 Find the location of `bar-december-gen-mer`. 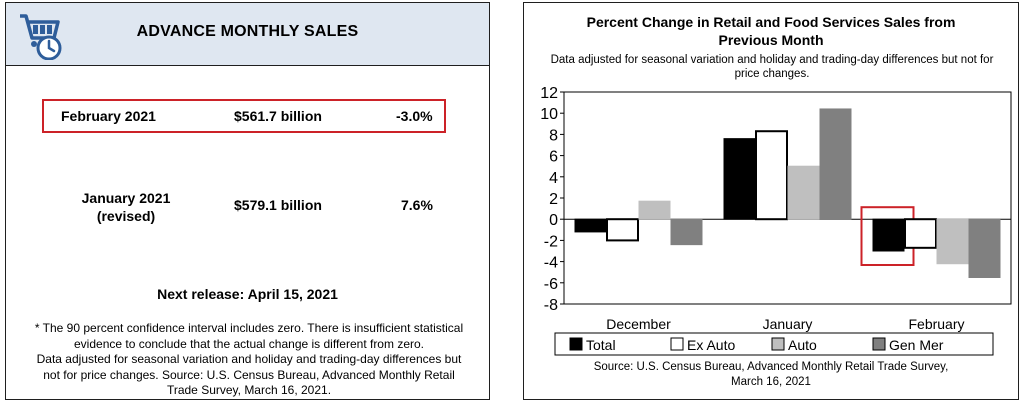

bar-december-gen-mer is located at coordinates (686, 232).